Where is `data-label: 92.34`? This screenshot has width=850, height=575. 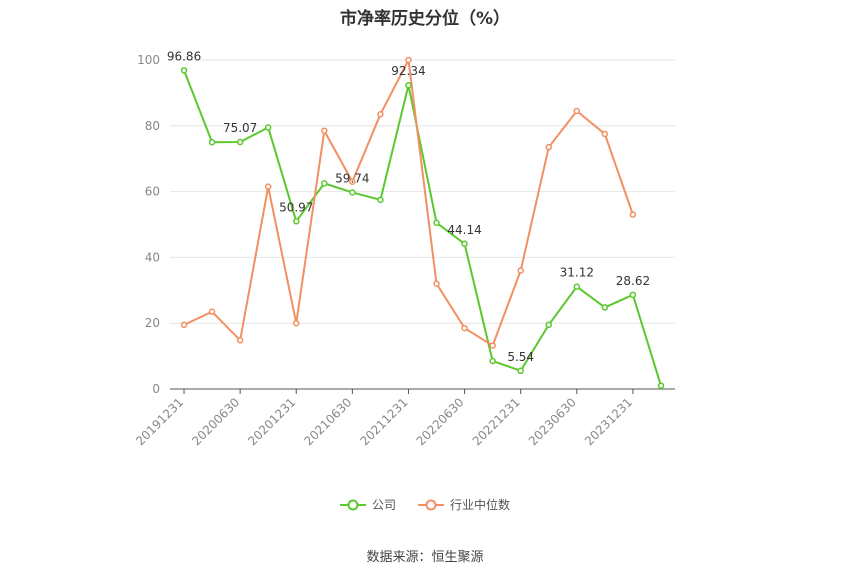
data-label: 92.34 is located at coordinates (408, 71).